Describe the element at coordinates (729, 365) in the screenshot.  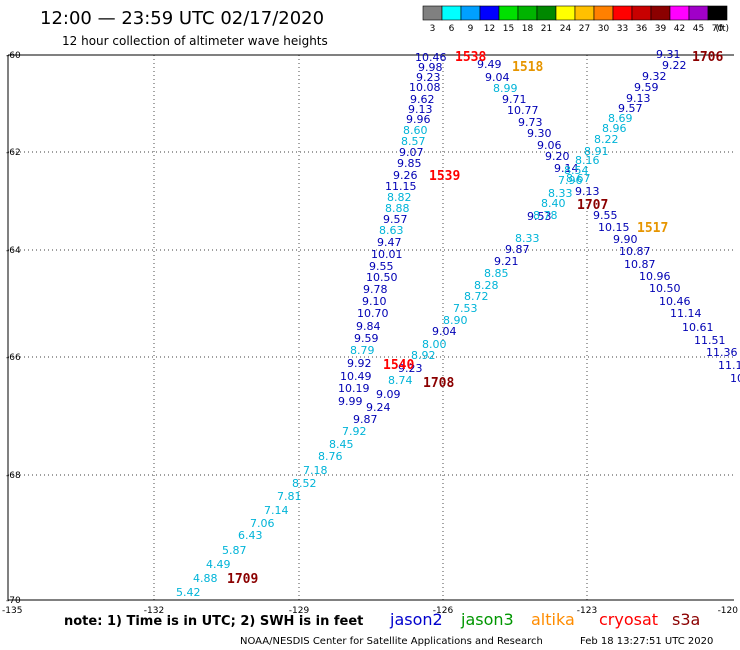
I see `wave-height-value: 11.1` at that location.